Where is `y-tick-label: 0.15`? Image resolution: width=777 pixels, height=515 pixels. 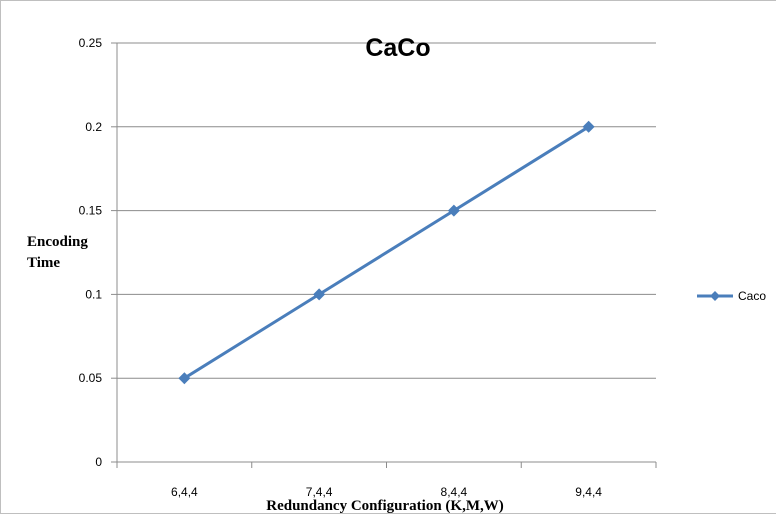 y-tick-label: 0.15 is located at coordinates (91, 211).